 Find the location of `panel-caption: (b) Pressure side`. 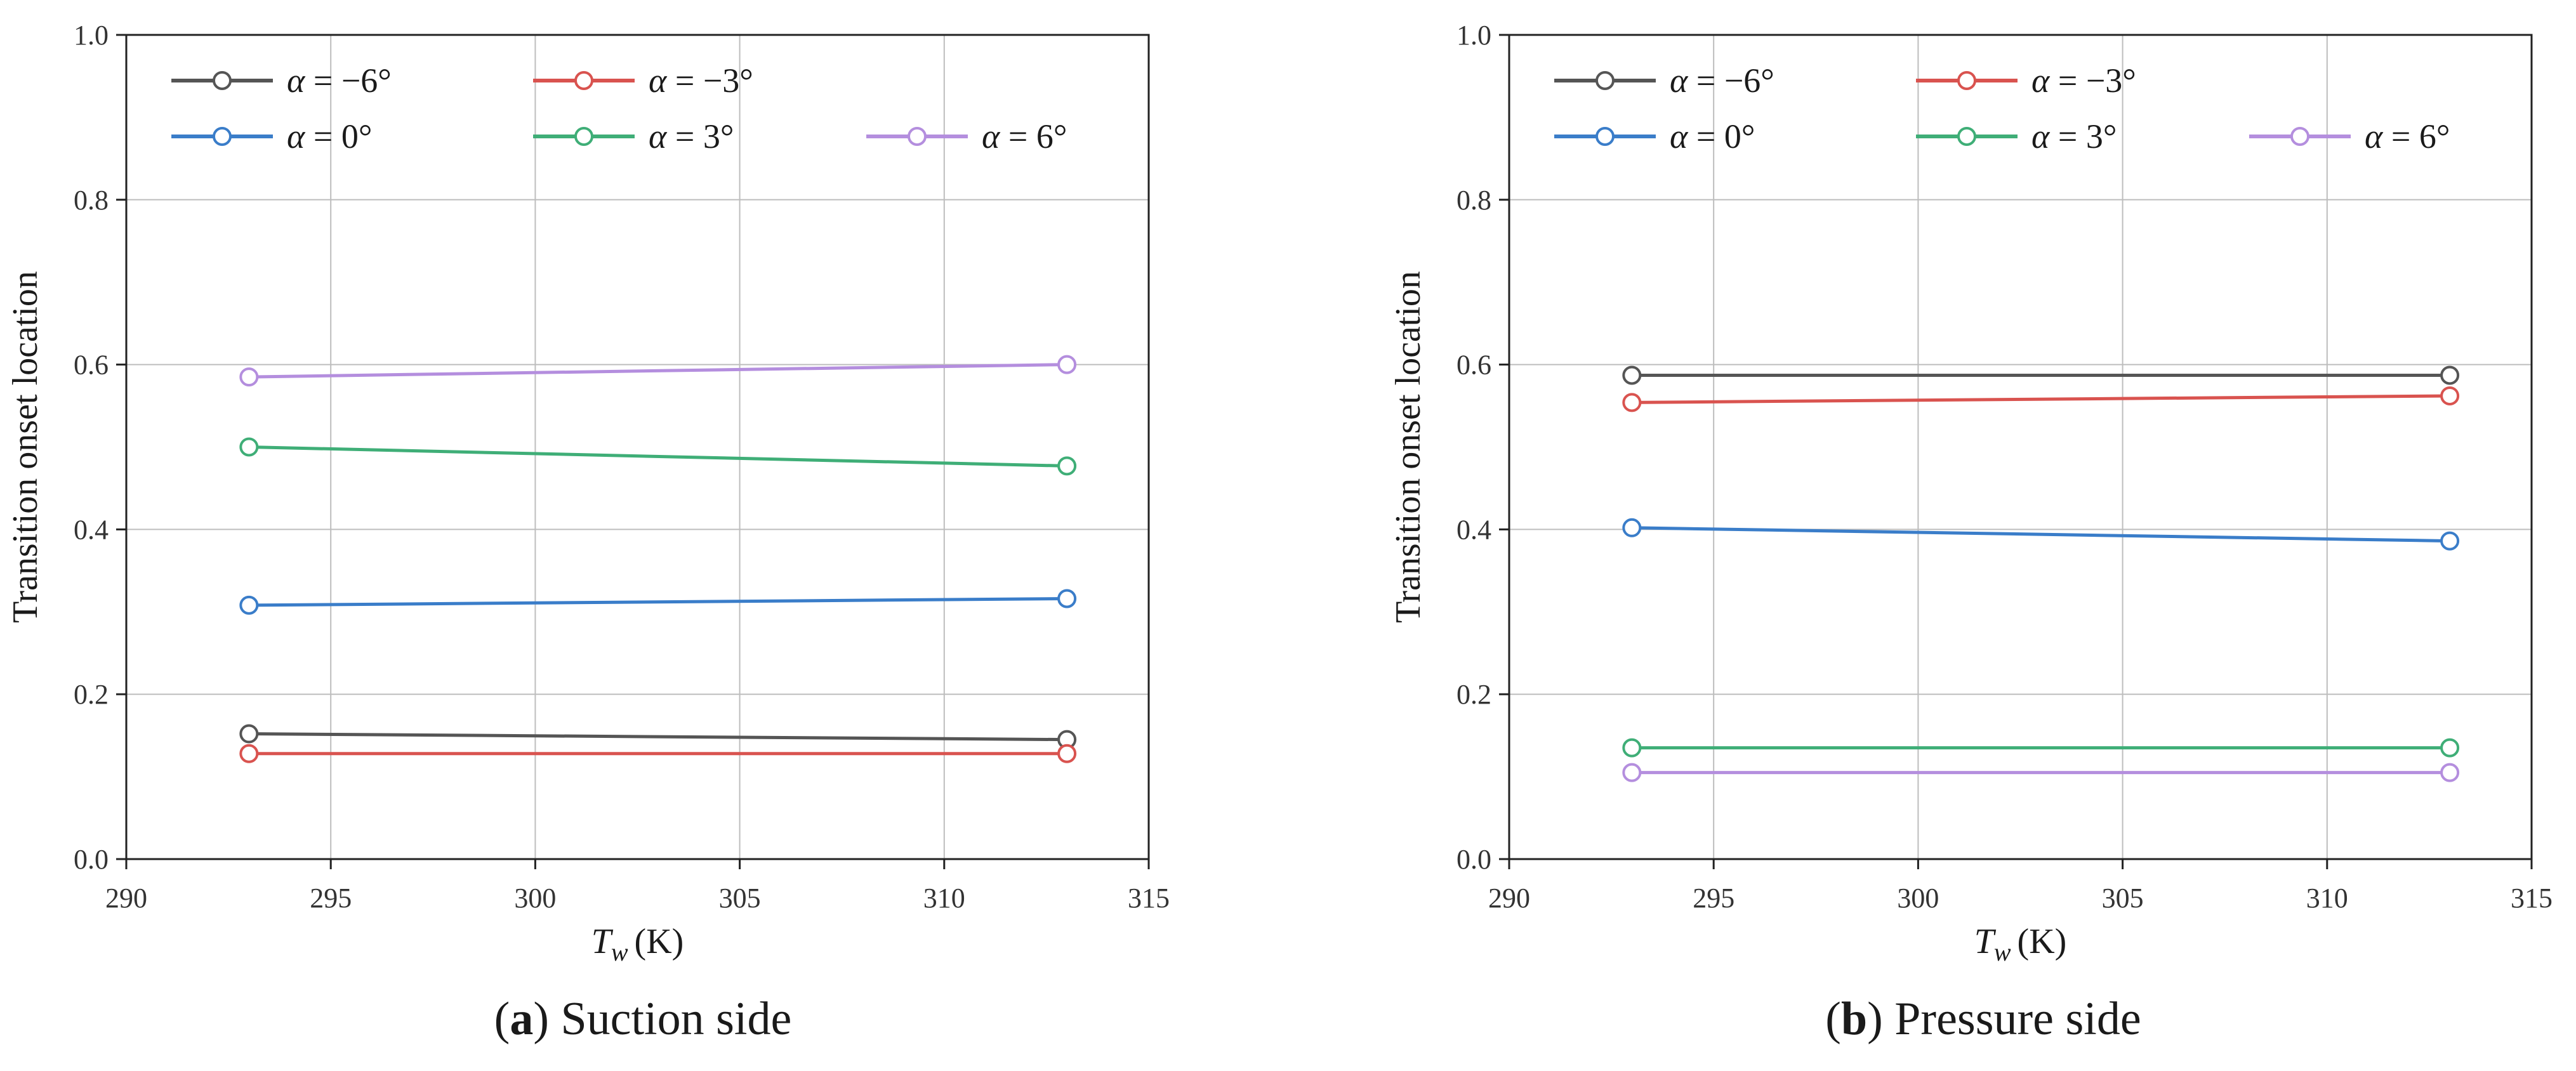

panel-caption: (b) Pressure side is located at coordinates (1983, 1019).